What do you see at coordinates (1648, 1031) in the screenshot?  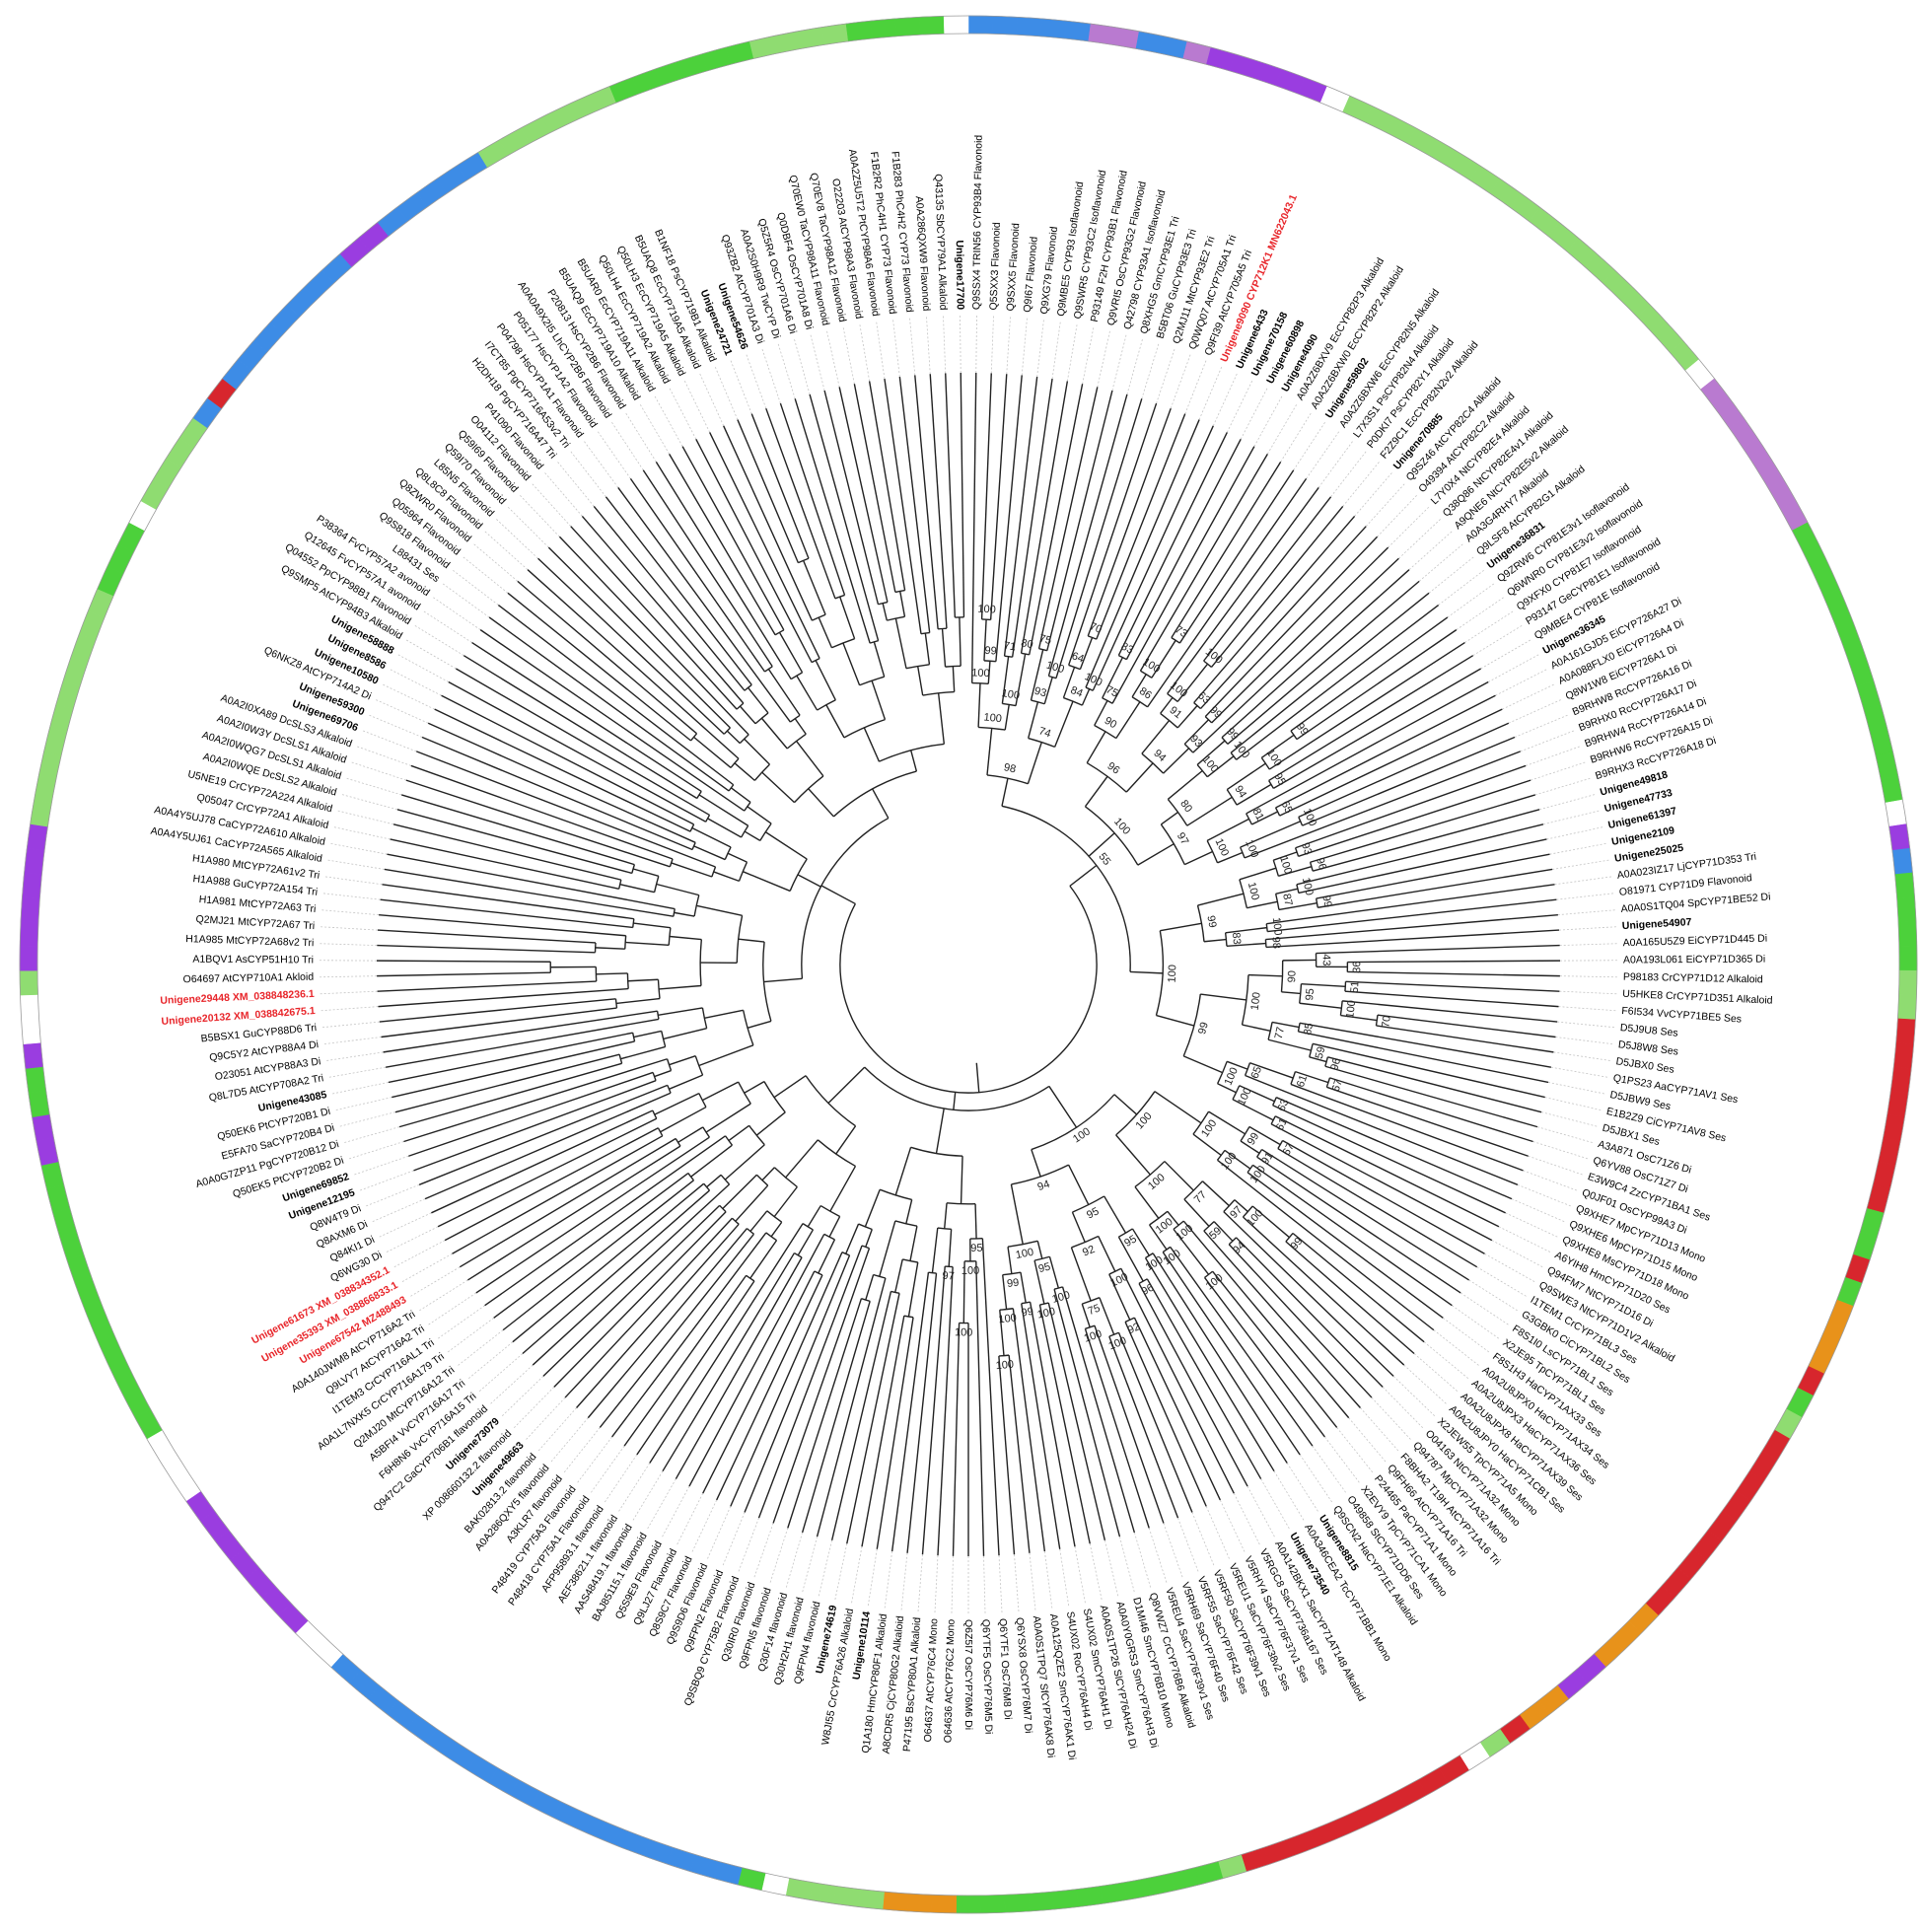 I see `leaf-label: D5J9U8 Ses` at bounding box center [1648, 1031].